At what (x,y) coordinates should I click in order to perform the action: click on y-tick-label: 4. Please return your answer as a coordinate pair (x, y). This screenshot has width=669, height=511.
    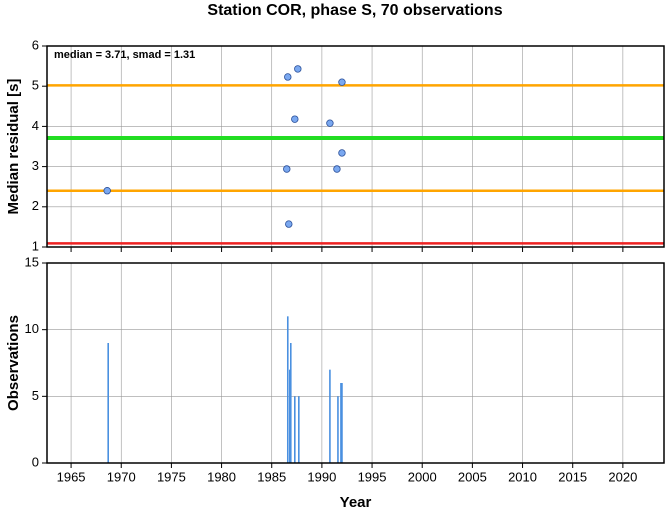
    Looking at the image, I should click on (35, 125).